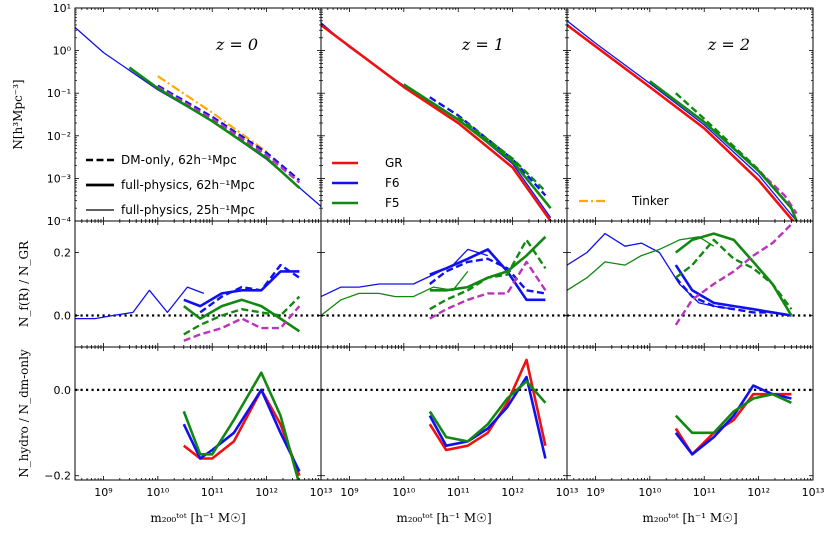  Describe the element at coordinates (24, 413) in the screenshot. I see `y-axis-label: N_hydro / N_dm-only` at that location.